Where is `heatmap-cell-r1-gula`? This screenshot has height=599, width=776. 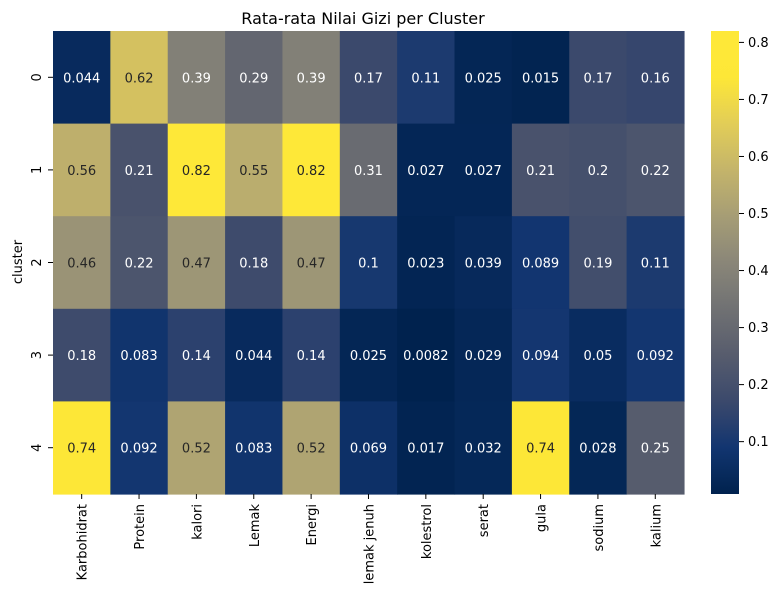
heatmap-cell-r1-gula is located at coordinates (540, 170).